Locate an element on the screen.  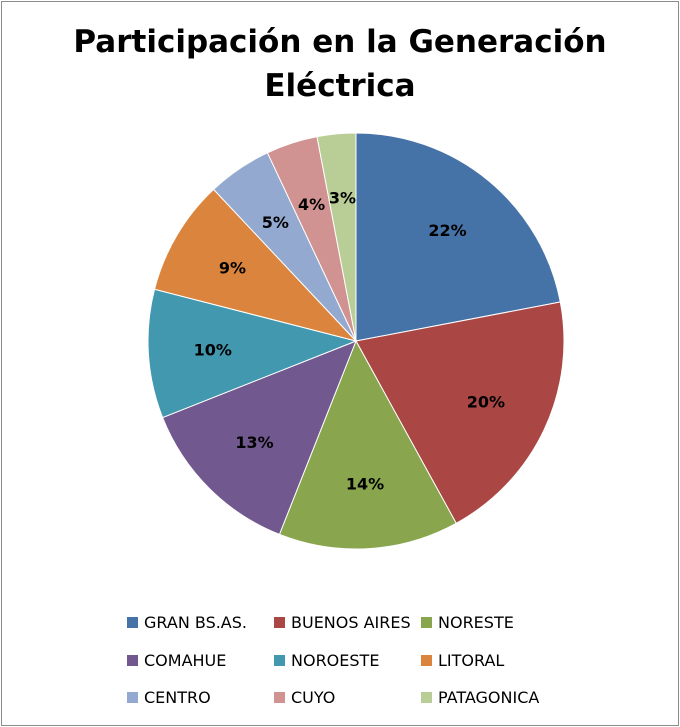
pie-slice-gran-bs-as is located at coordinates (458, 237).